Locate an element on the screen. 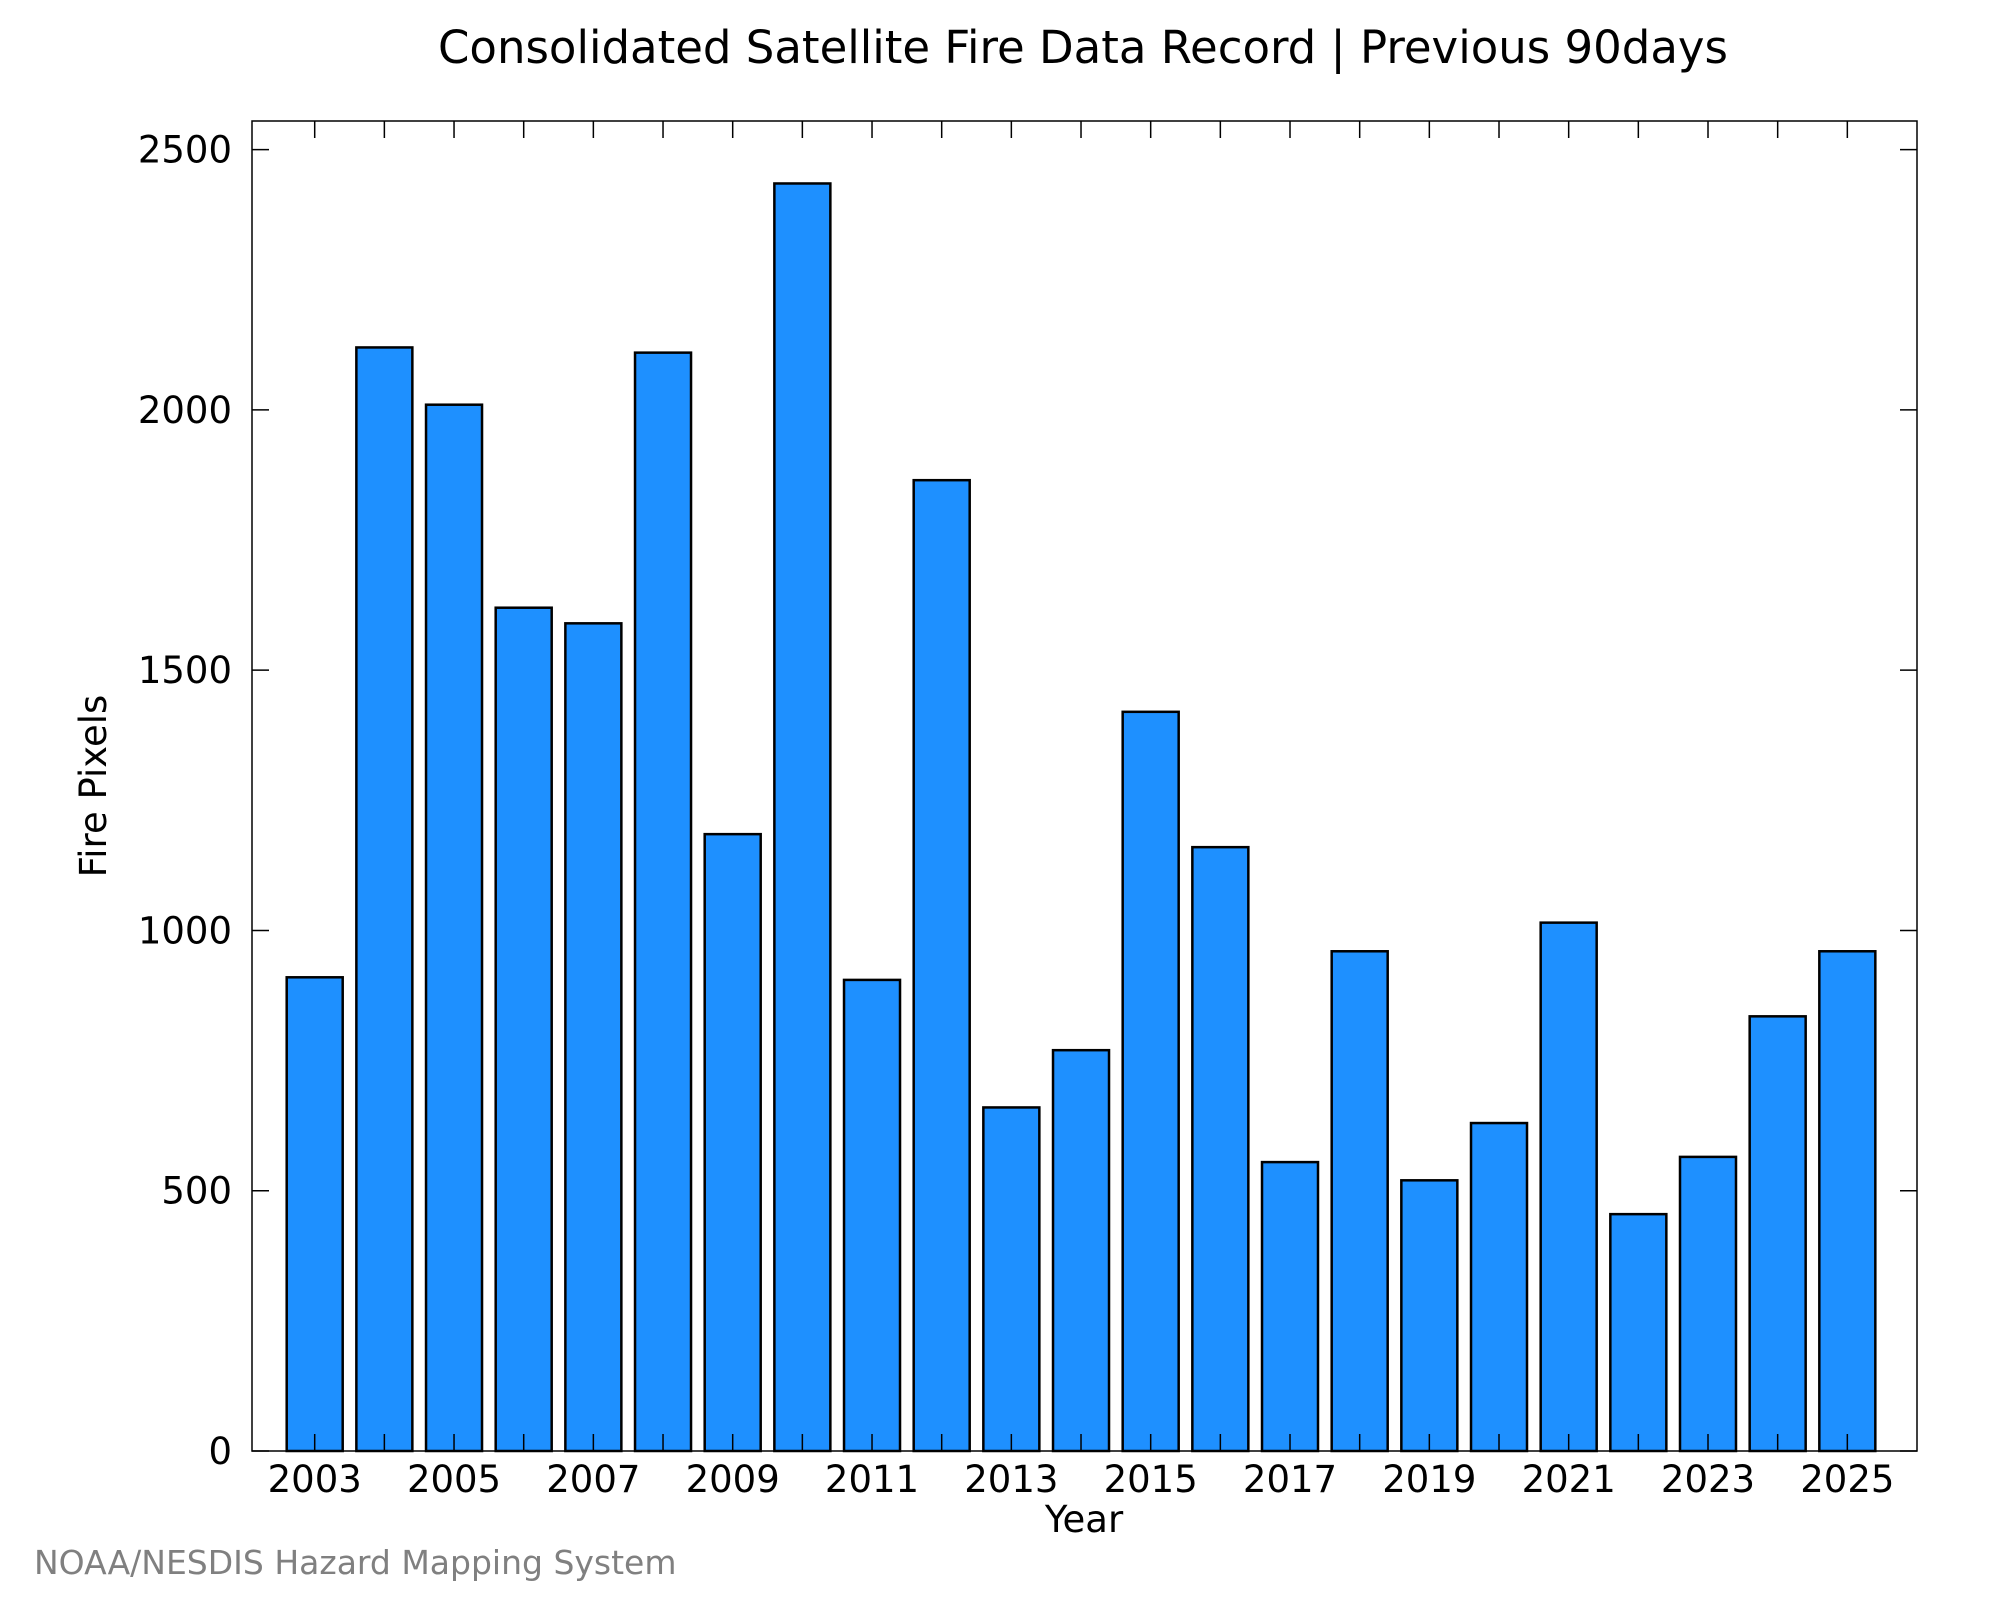  bar-2020 is located at coordinates (1499, 1287).